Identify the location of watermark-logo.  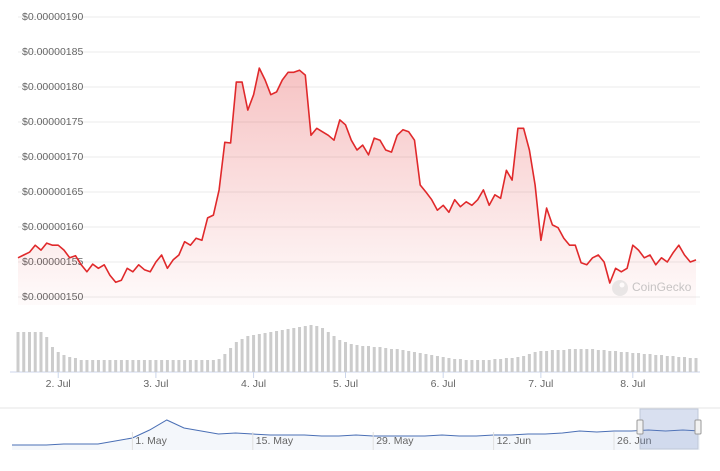
(620, 288).